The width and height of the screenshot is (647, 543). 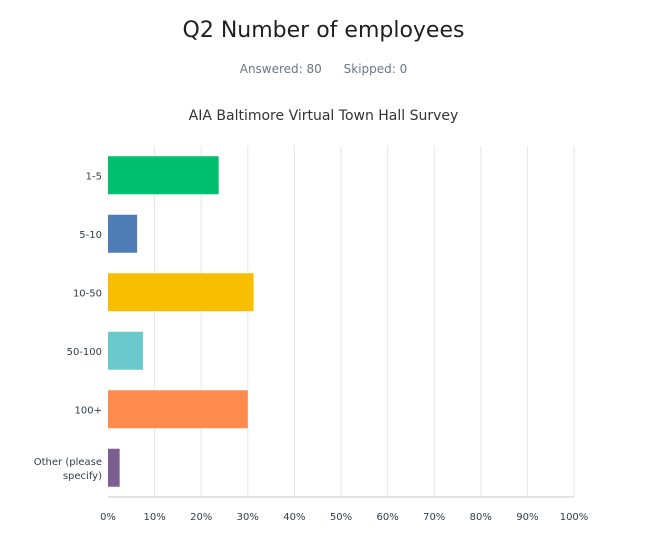 What do you see at coordinates (181, 321) in the screenshot?
I see `bars` at bounding box center [181, 321].